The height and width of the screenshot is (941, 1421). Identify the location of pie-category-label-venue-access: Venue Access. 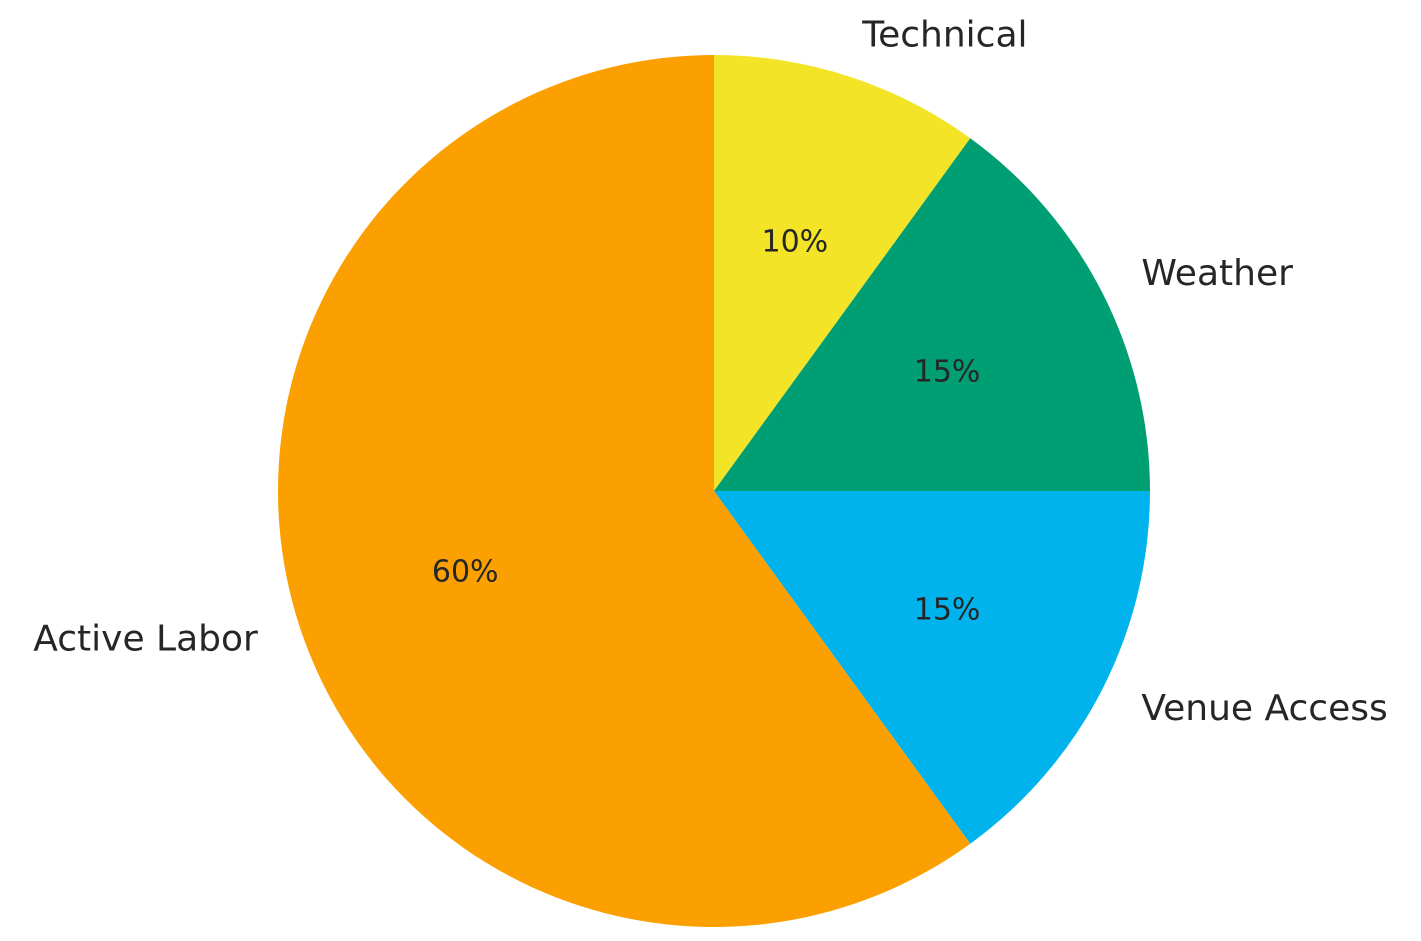
(1264, 708).